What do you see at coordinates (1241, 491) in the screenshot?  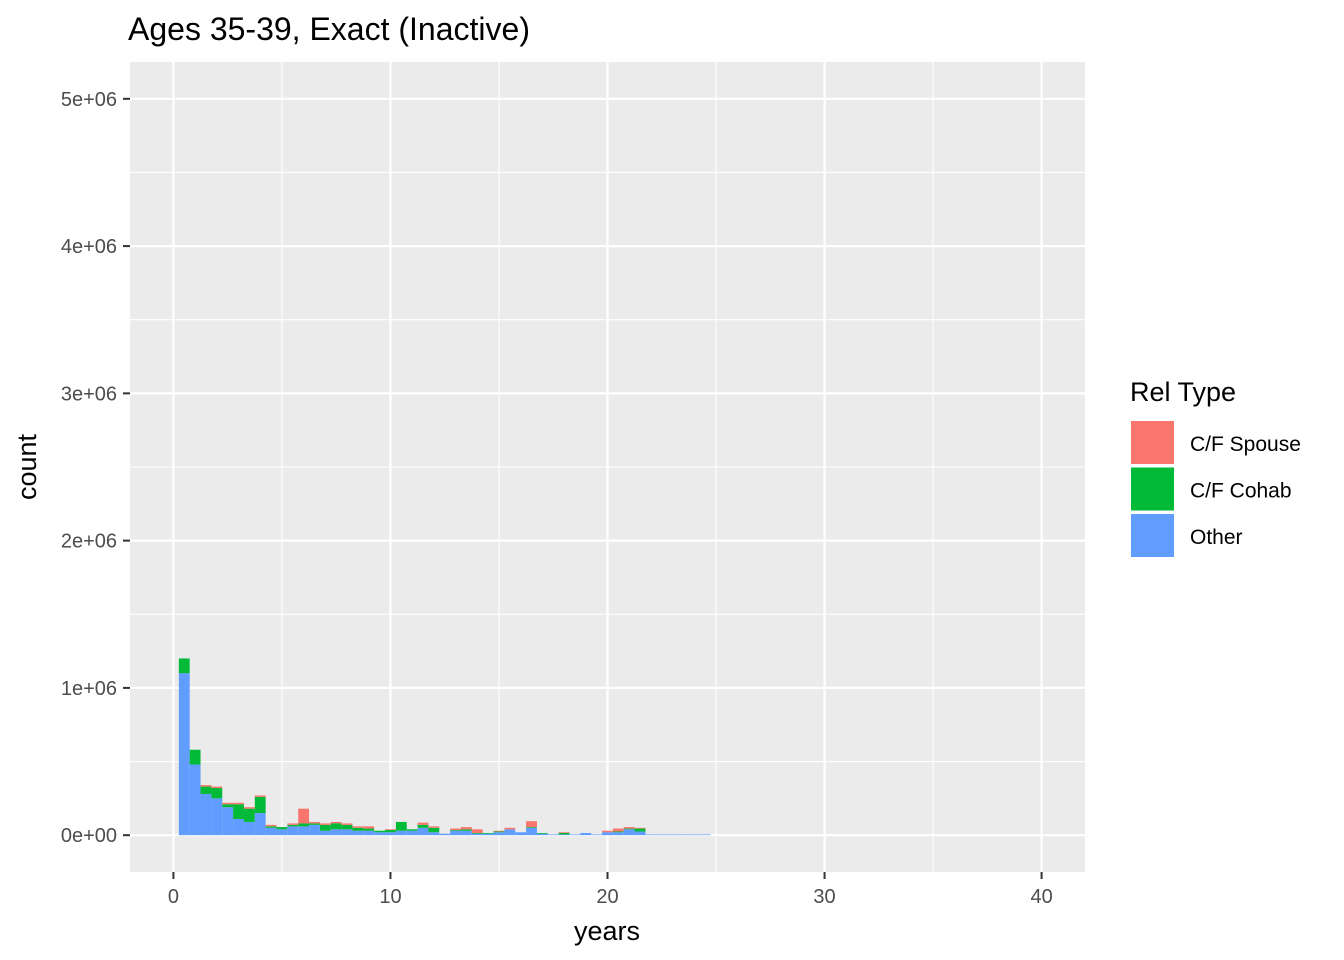 I see `legend-label: C/F Cohab` at bounding box center [1241, 491].